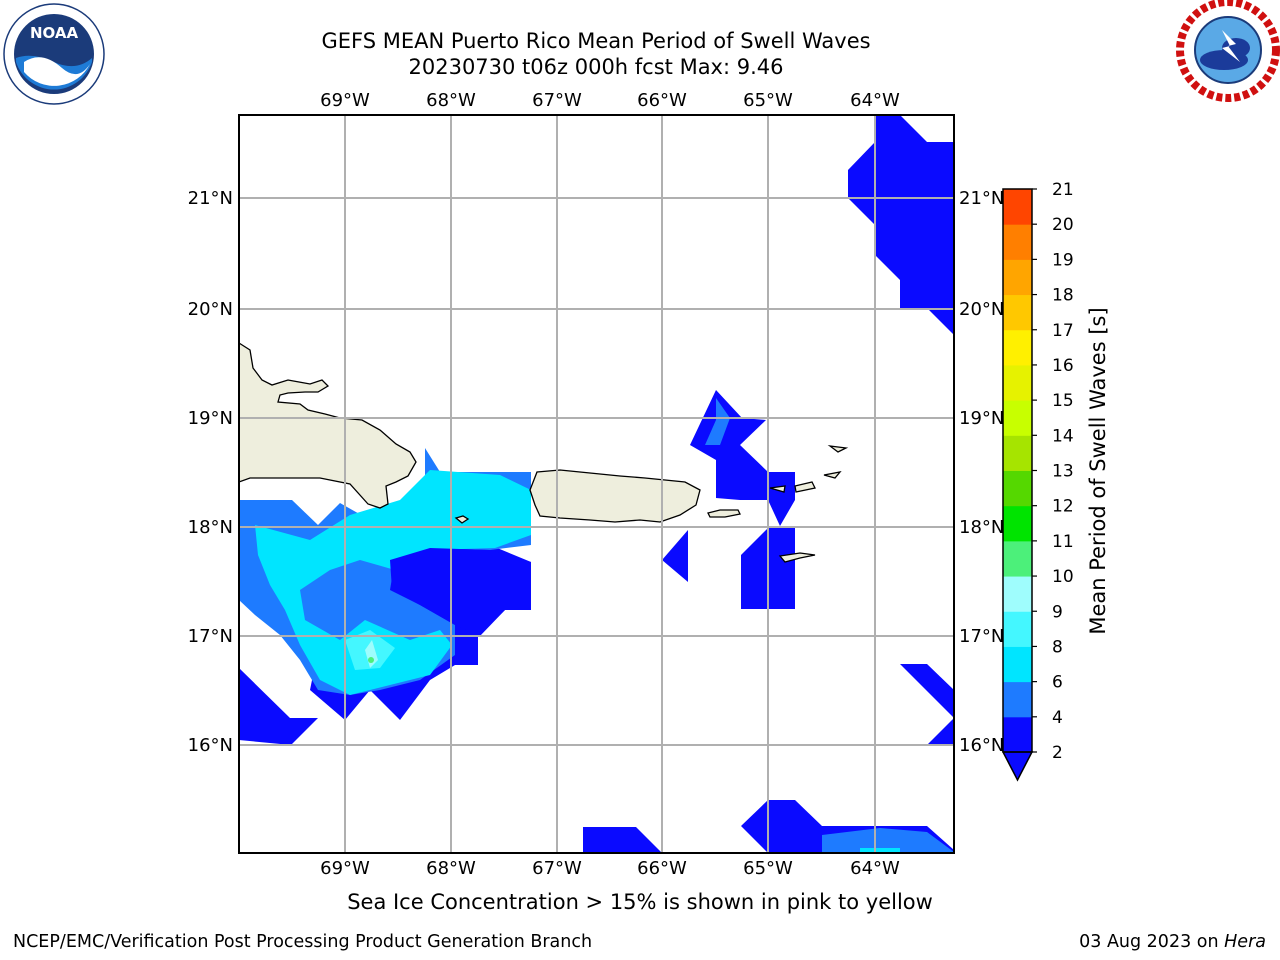 This screenshot has height=960, width=1280. I want to click on lat-label-right: 16°N, so click(981, 745).